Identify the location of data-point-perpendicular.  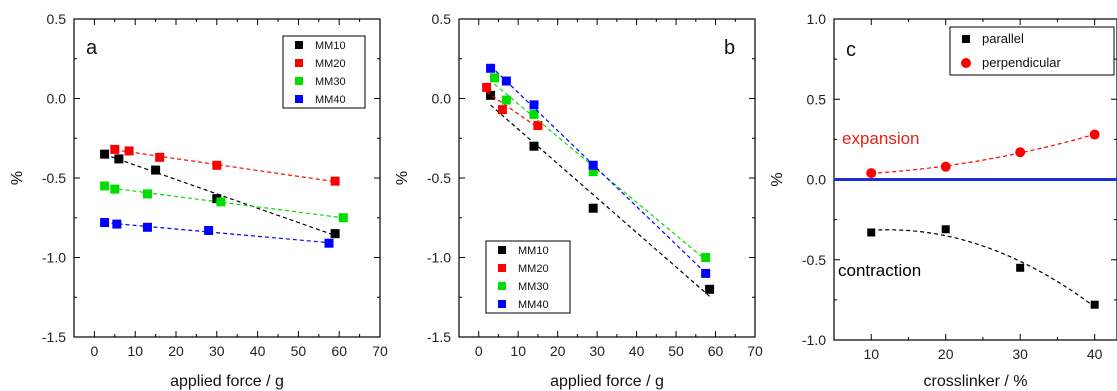
(871, 173).